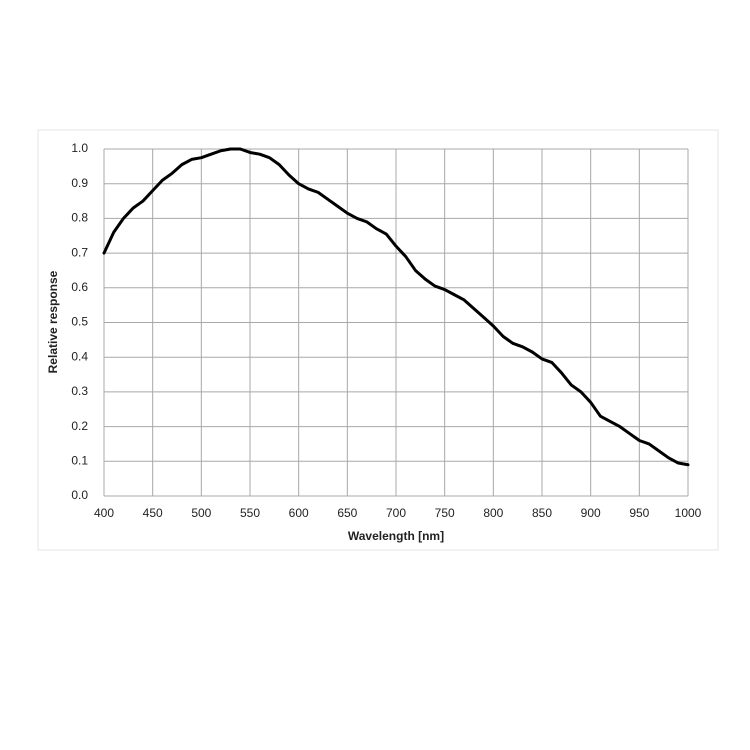 This screenshot has width=750, height=750. What do you see at coordinates (79, 460) in the screenshot?
I see `y-tick-label: 0.1` at bounding box center [79, 460].